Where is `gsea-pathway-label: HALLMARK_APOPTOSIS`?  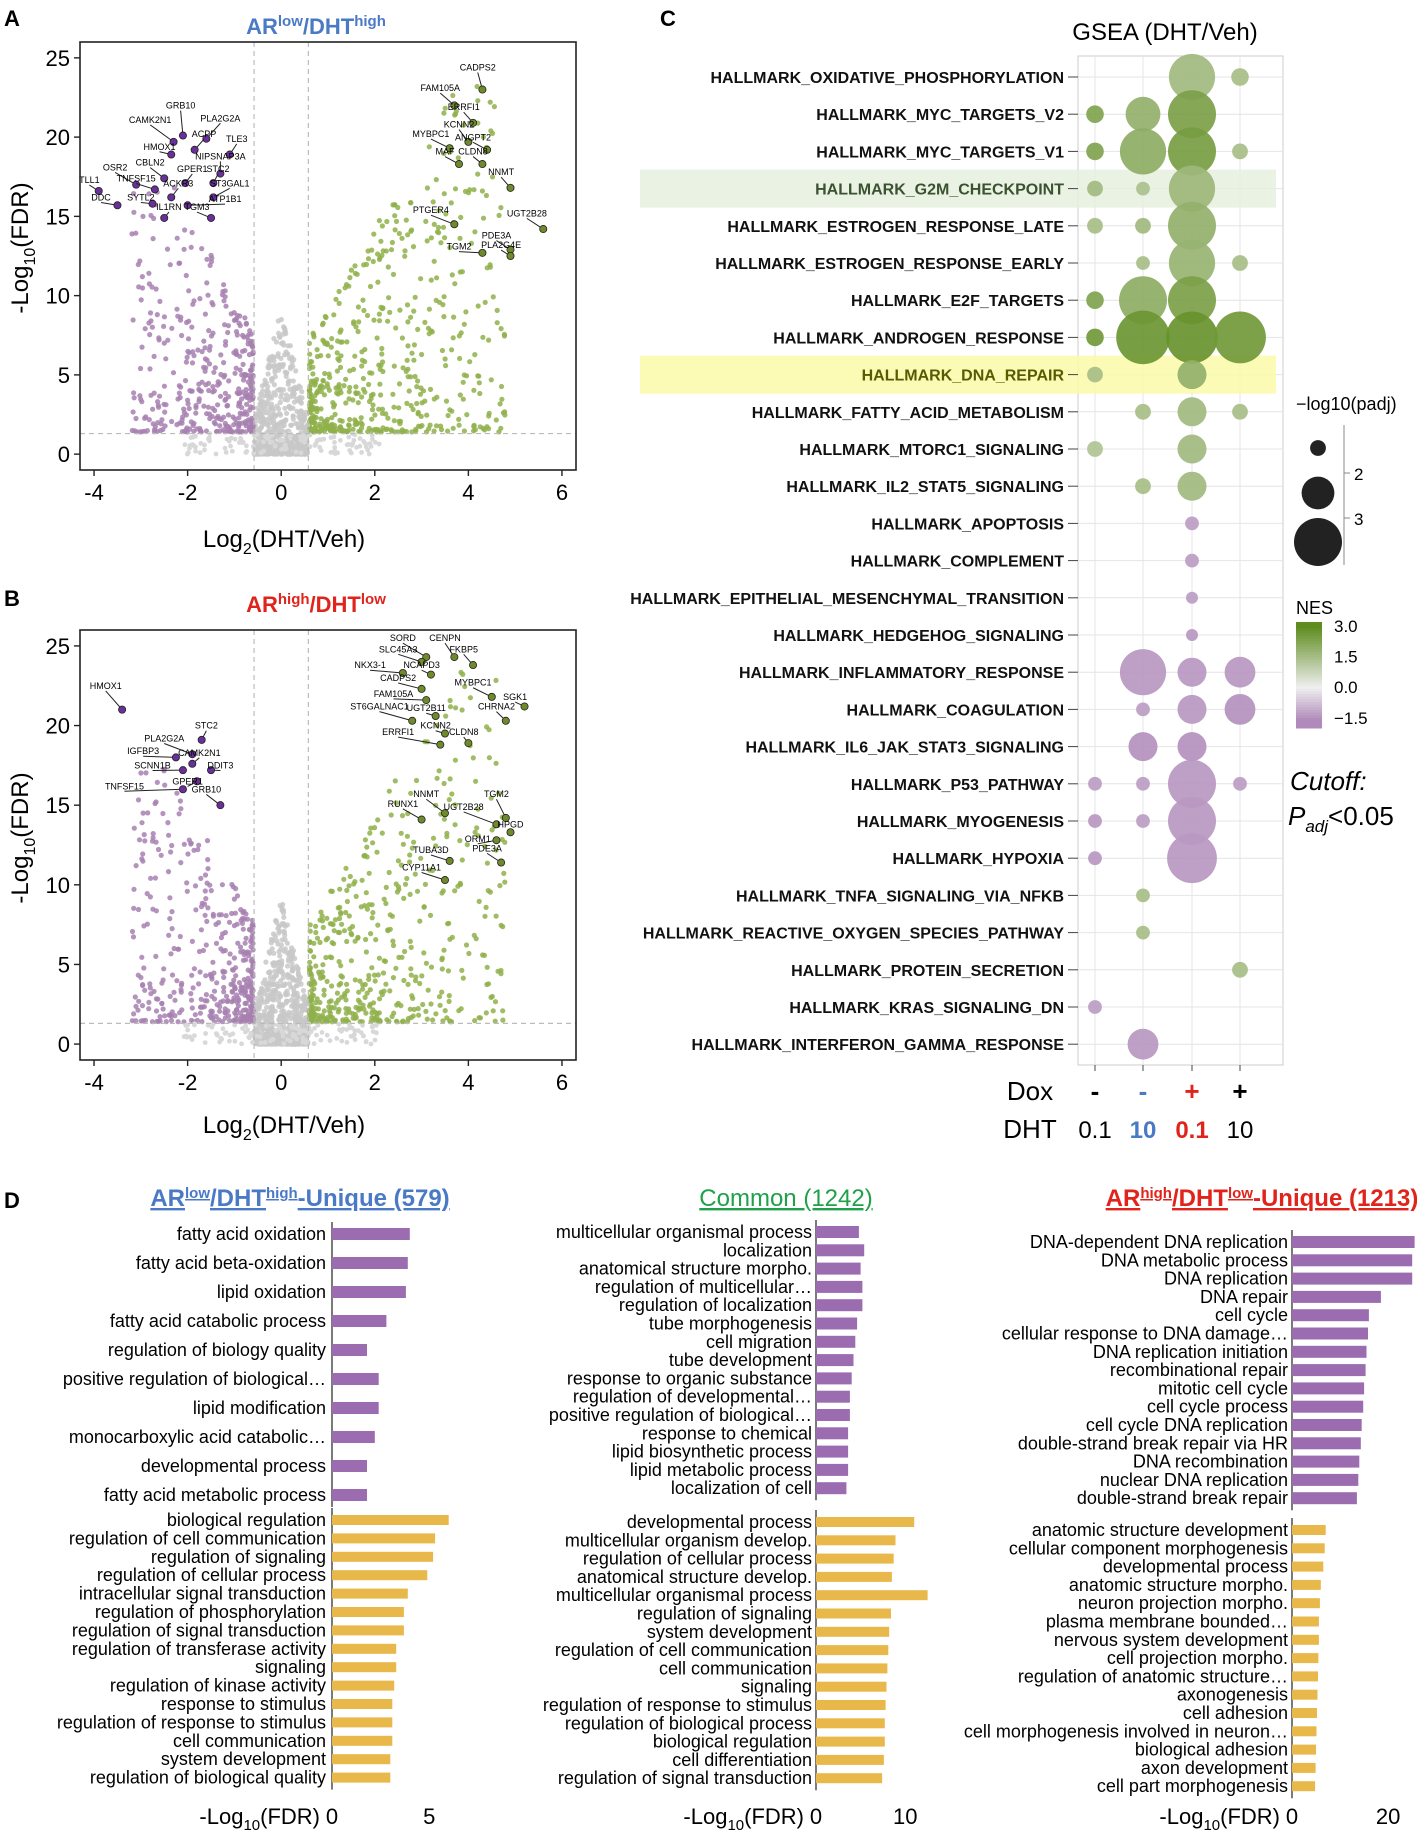 gsea-pathway-label: HALLMARK_APOPTOSIS is located at coordinates (967, 524).